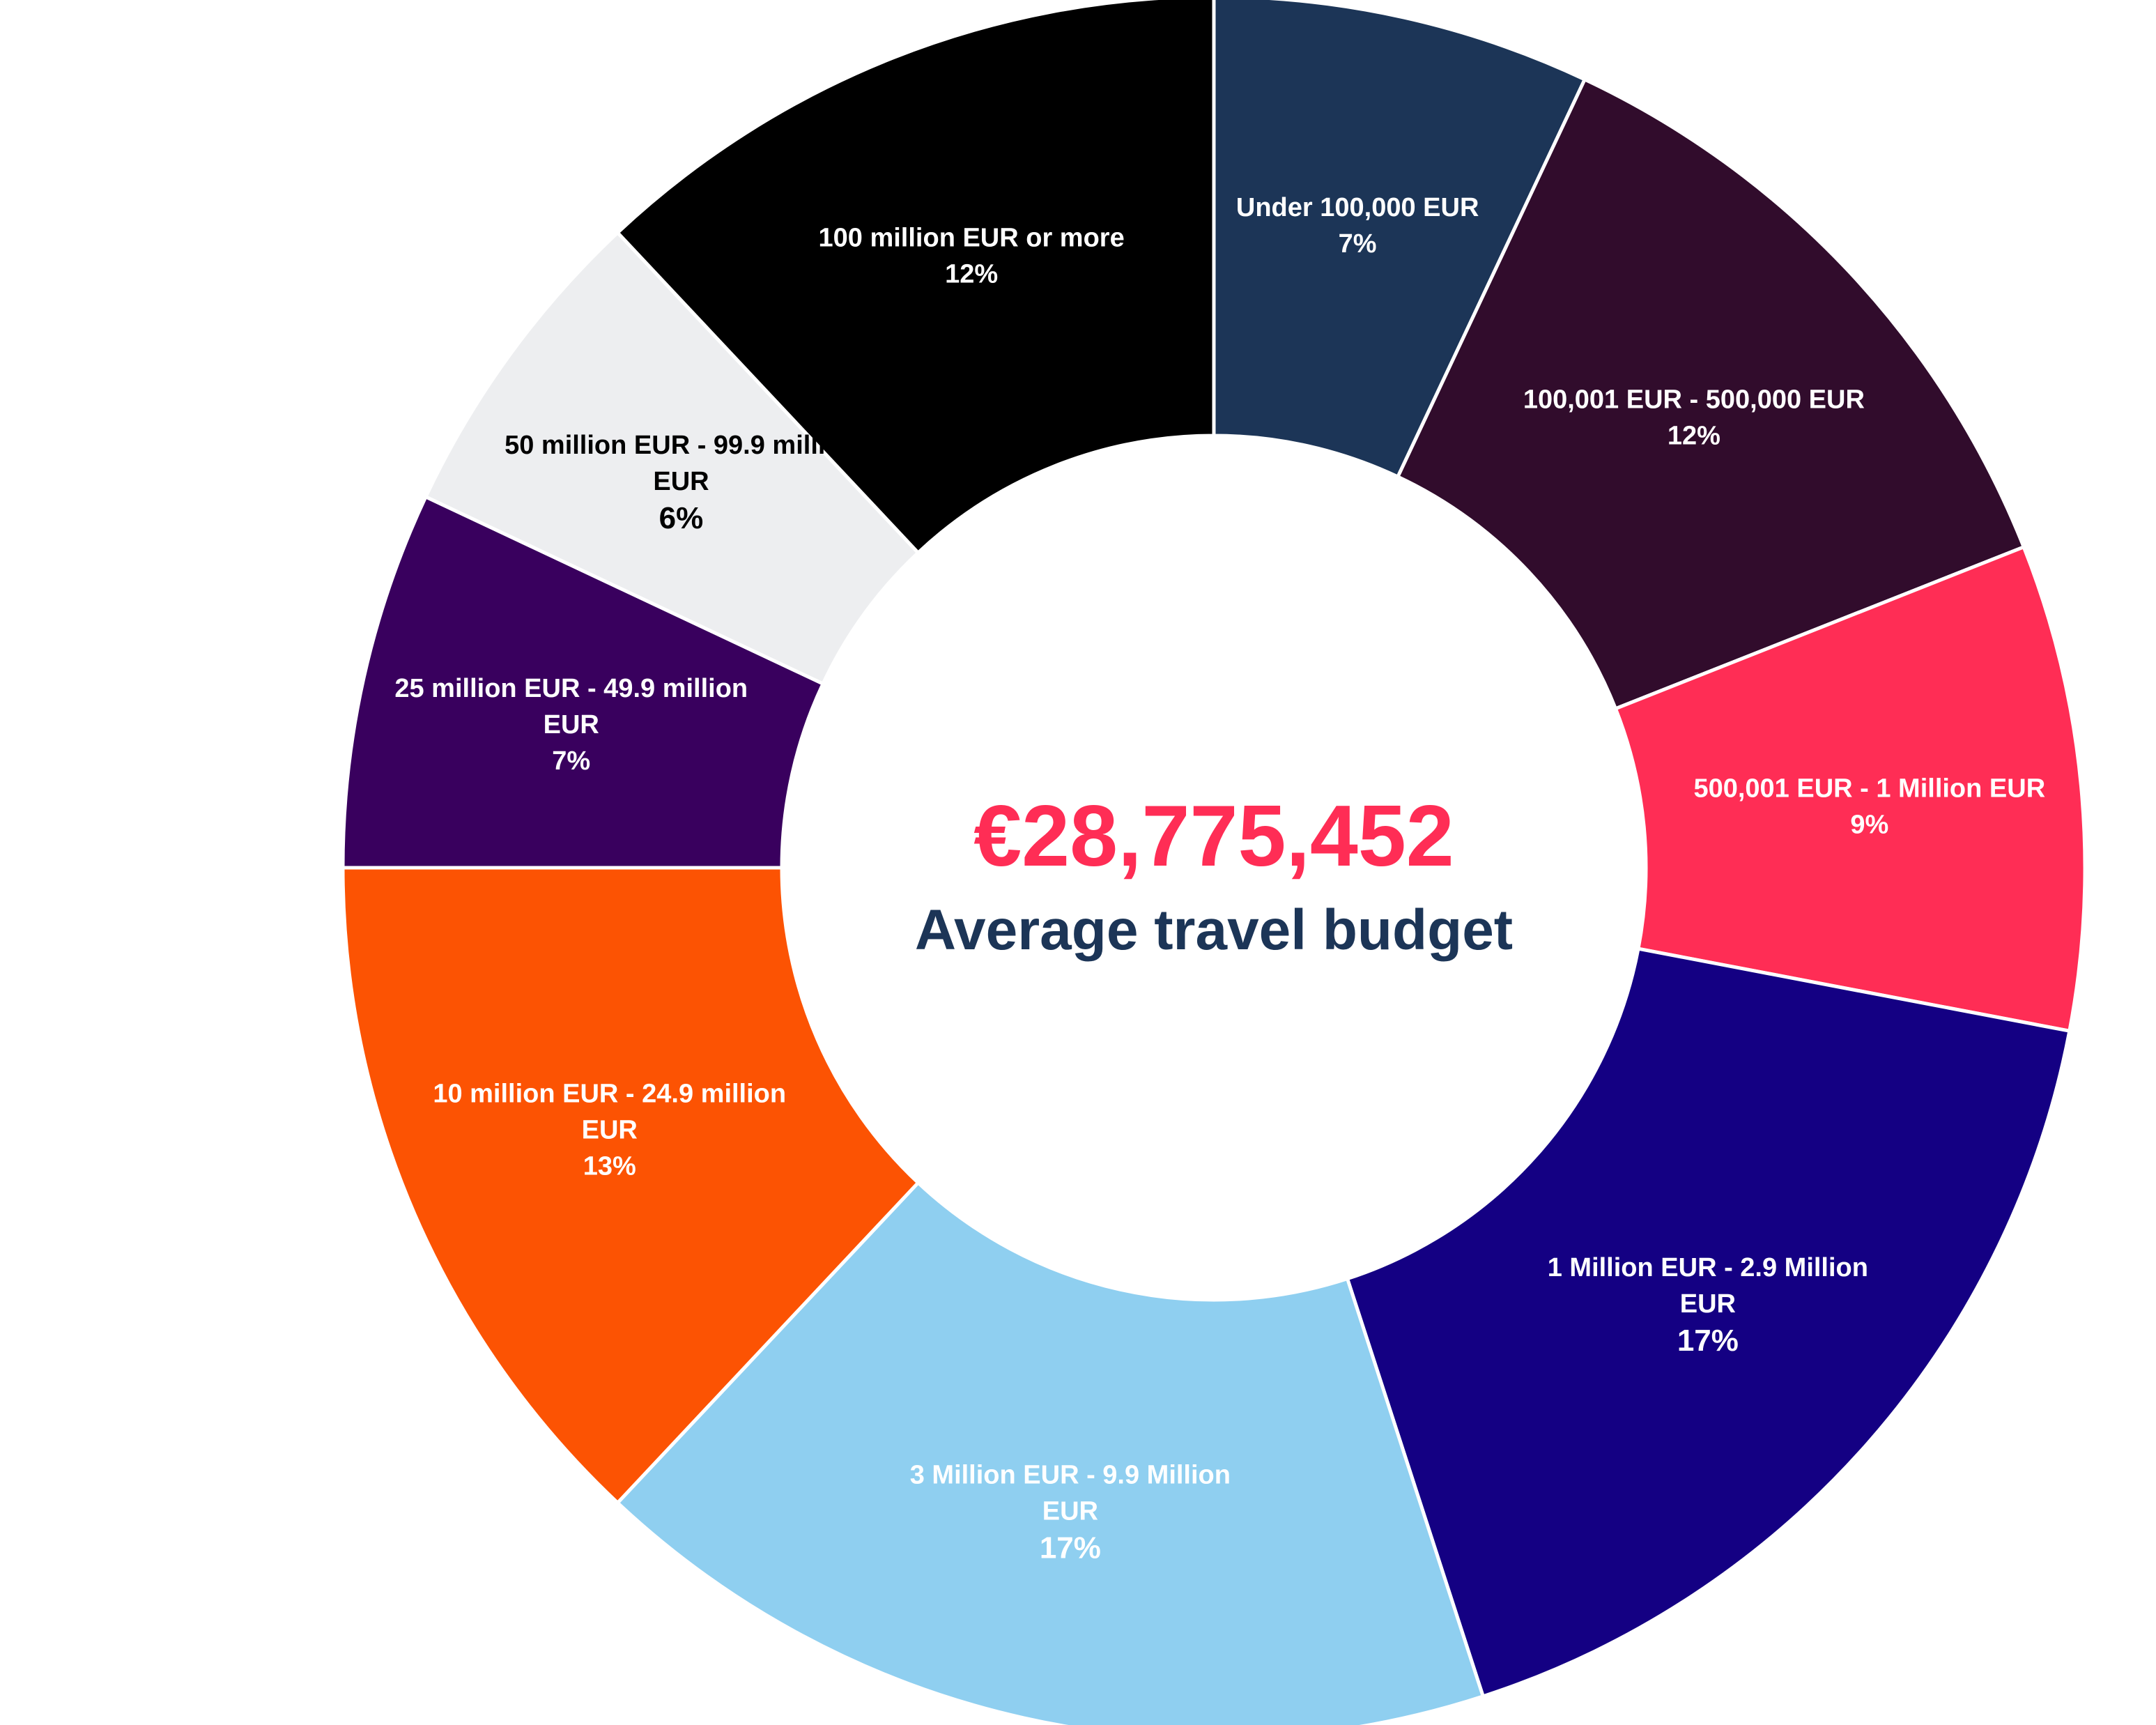  What do you see at coordinates (571, 688) in the screenshot?
I see `slice-category-label: 25 million EUR - 49.9 million` at bounding box center [571, 688].